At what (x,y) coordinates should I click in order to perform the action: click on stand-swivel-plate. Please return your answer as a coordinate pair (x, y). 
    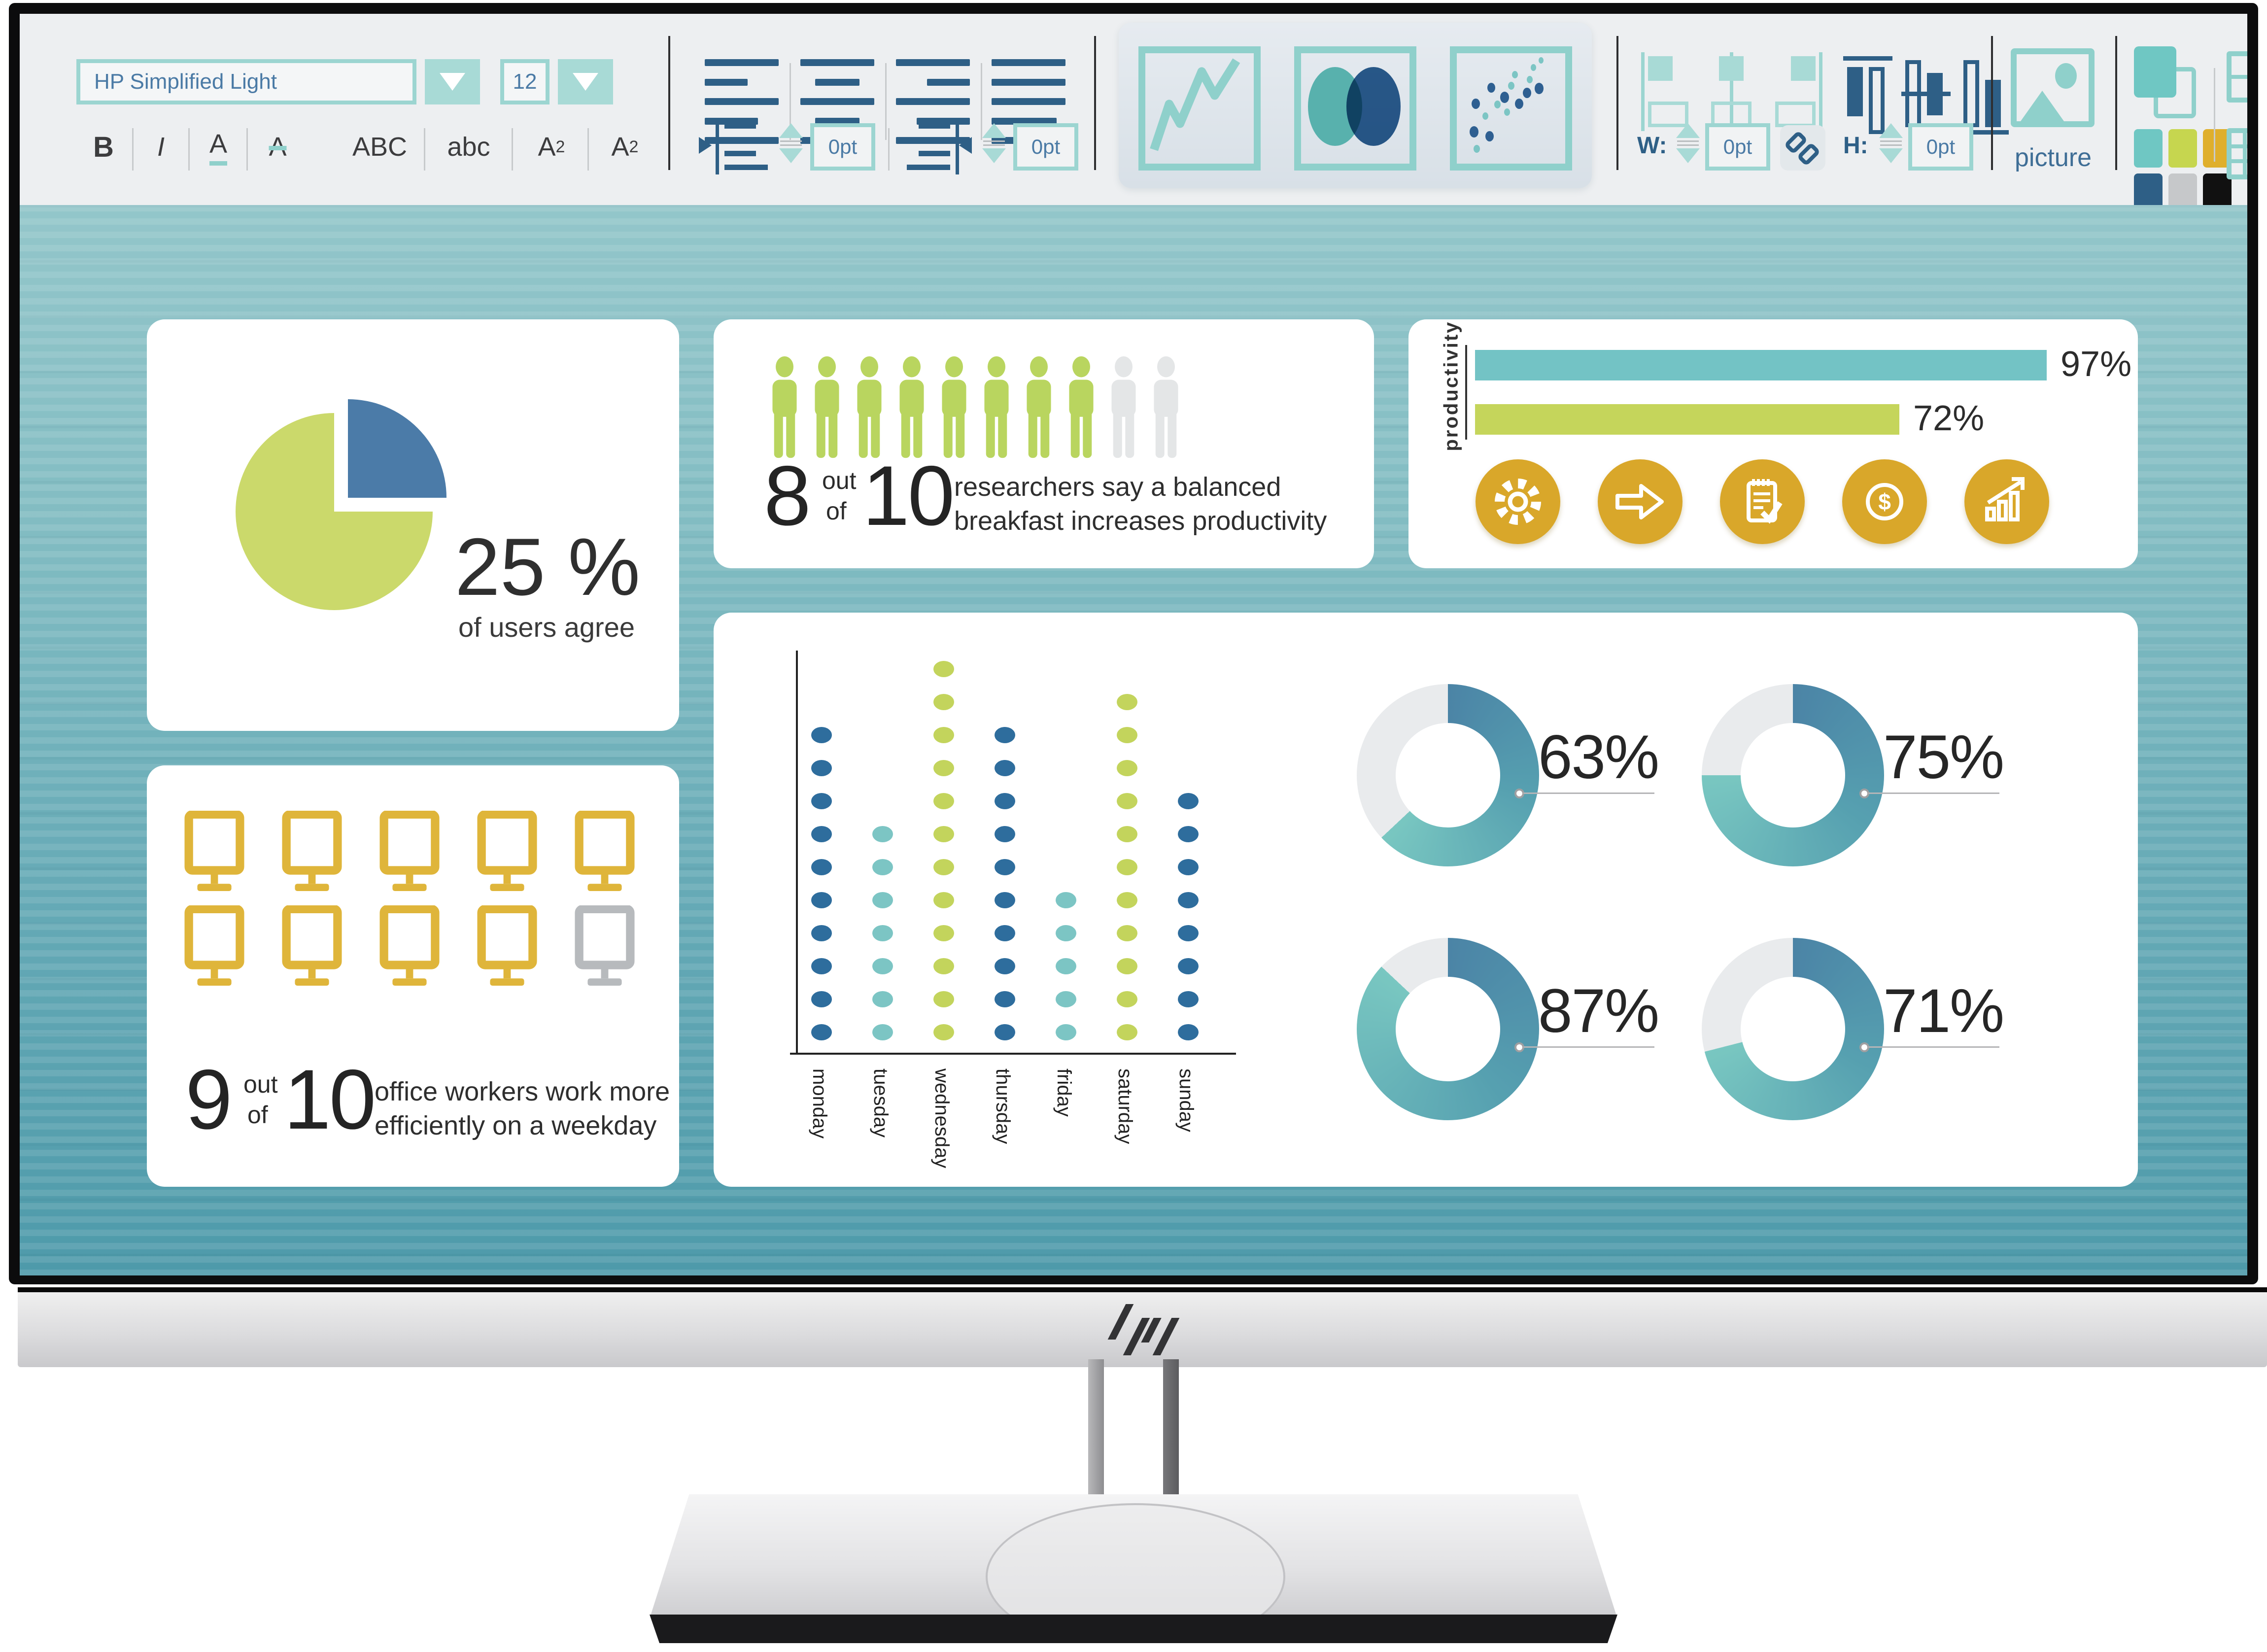
    Looking at the image, I should click on (1135, 1559).